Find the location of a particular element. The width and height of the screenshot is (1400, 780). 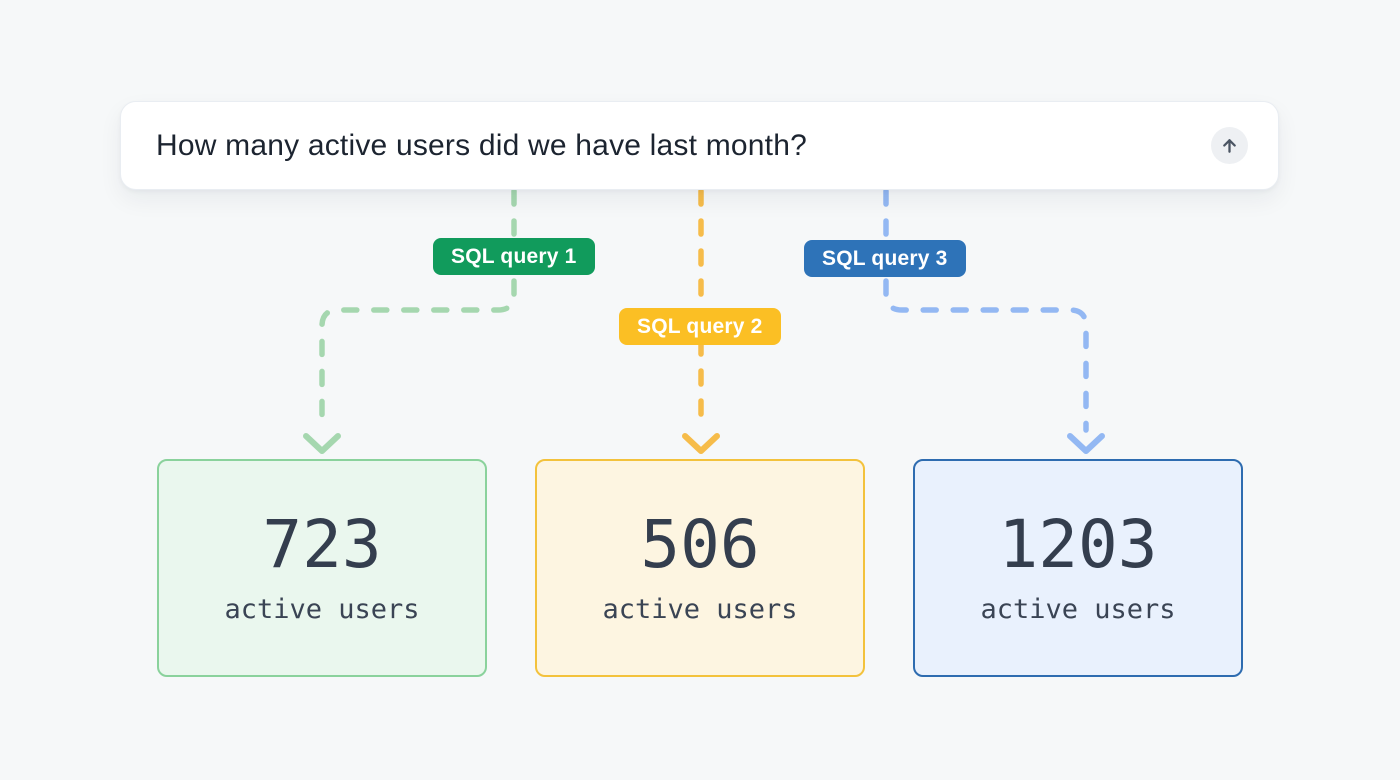

result-card-3: 1203 active users is located at coordinates (1078, 568).